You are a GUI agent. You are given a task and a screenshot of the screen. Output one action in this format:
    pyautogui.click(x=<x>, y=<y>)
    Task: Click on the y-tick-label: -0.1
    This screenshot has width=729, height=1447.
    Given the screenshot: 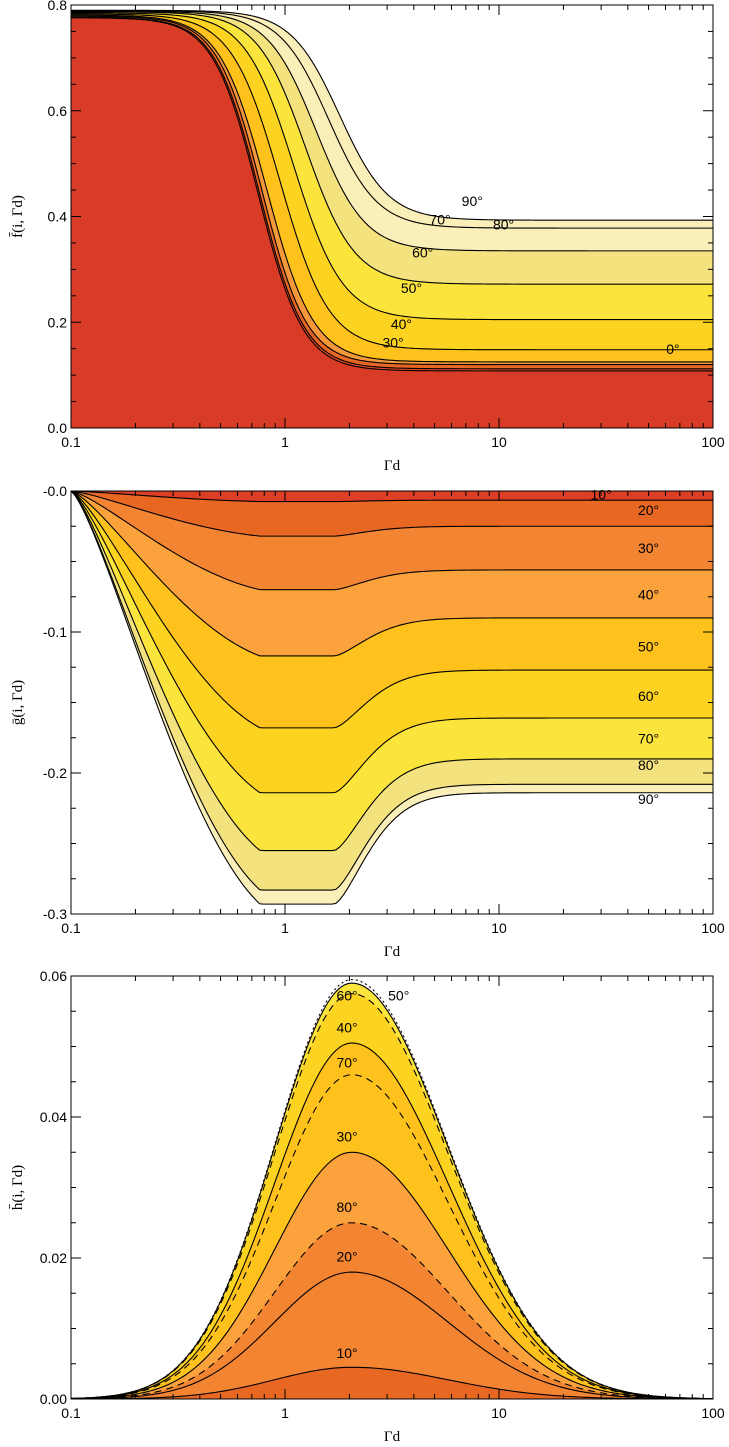 What is the action you would take?
    pyautogui.click(x=55, y=632)
    